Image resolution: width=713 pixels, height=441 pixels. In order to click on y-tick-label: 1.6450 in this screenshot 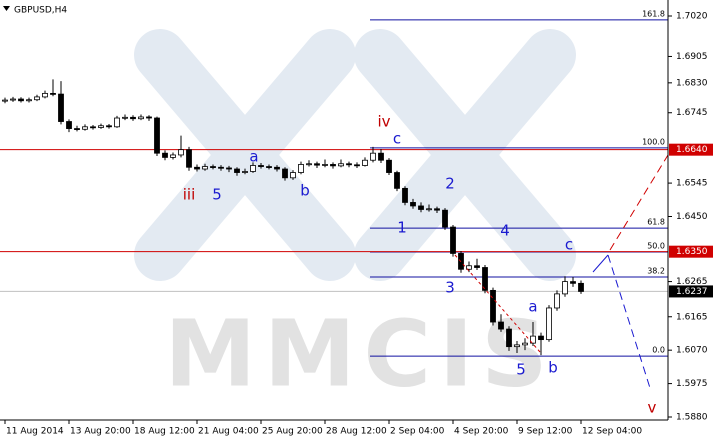, I will do `click(692, 217)`.